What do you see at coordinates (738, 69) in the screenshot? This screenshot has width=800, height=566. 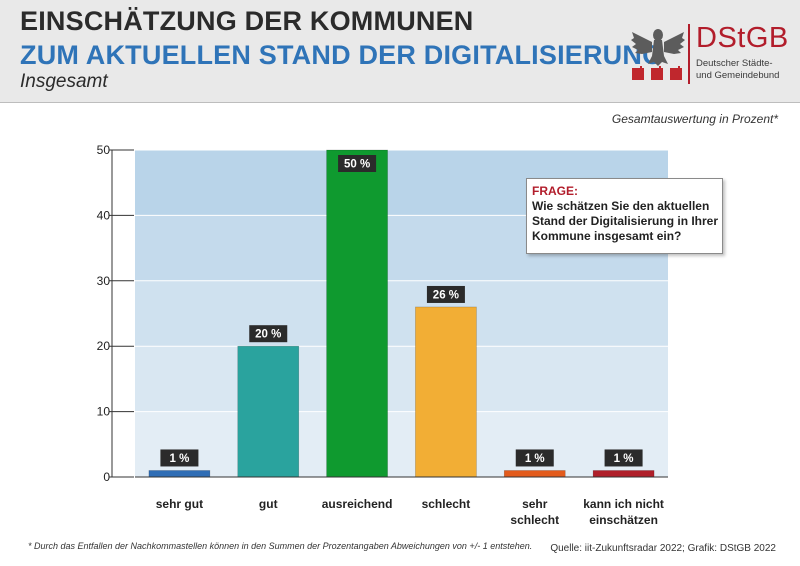 I see `logo-subtitle: Deutscher Städte- und Gemeindebund` at bounding box center [738, 69].